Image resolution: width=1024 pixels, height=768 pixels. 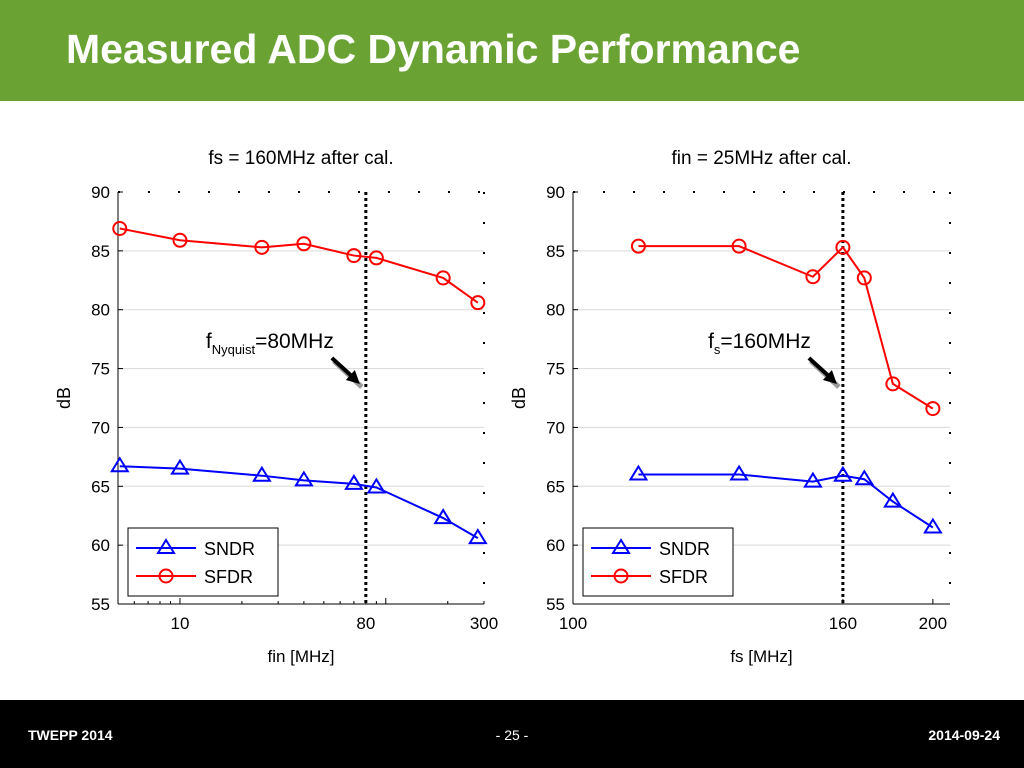 I want to click on slide-footer: TWEPP 2014 - 25 - 2014-09-24, so click(x=512, y=734).